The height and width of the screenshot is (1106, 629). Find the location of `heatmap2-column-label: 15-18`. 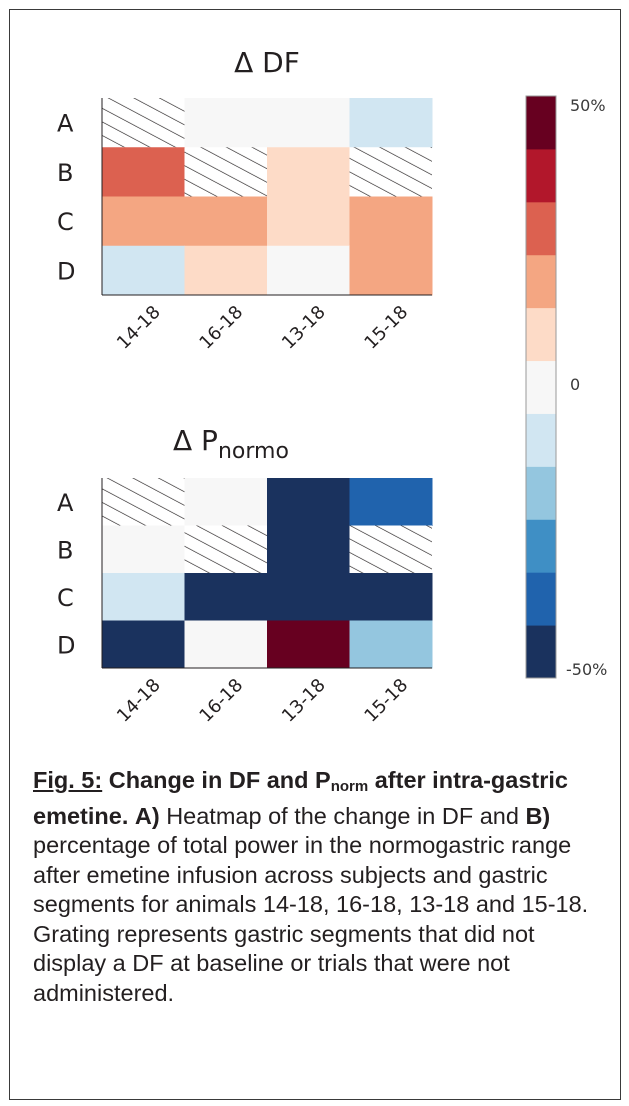

heatmap2-column-label: 15-18 is located at coordinates (386, 701).